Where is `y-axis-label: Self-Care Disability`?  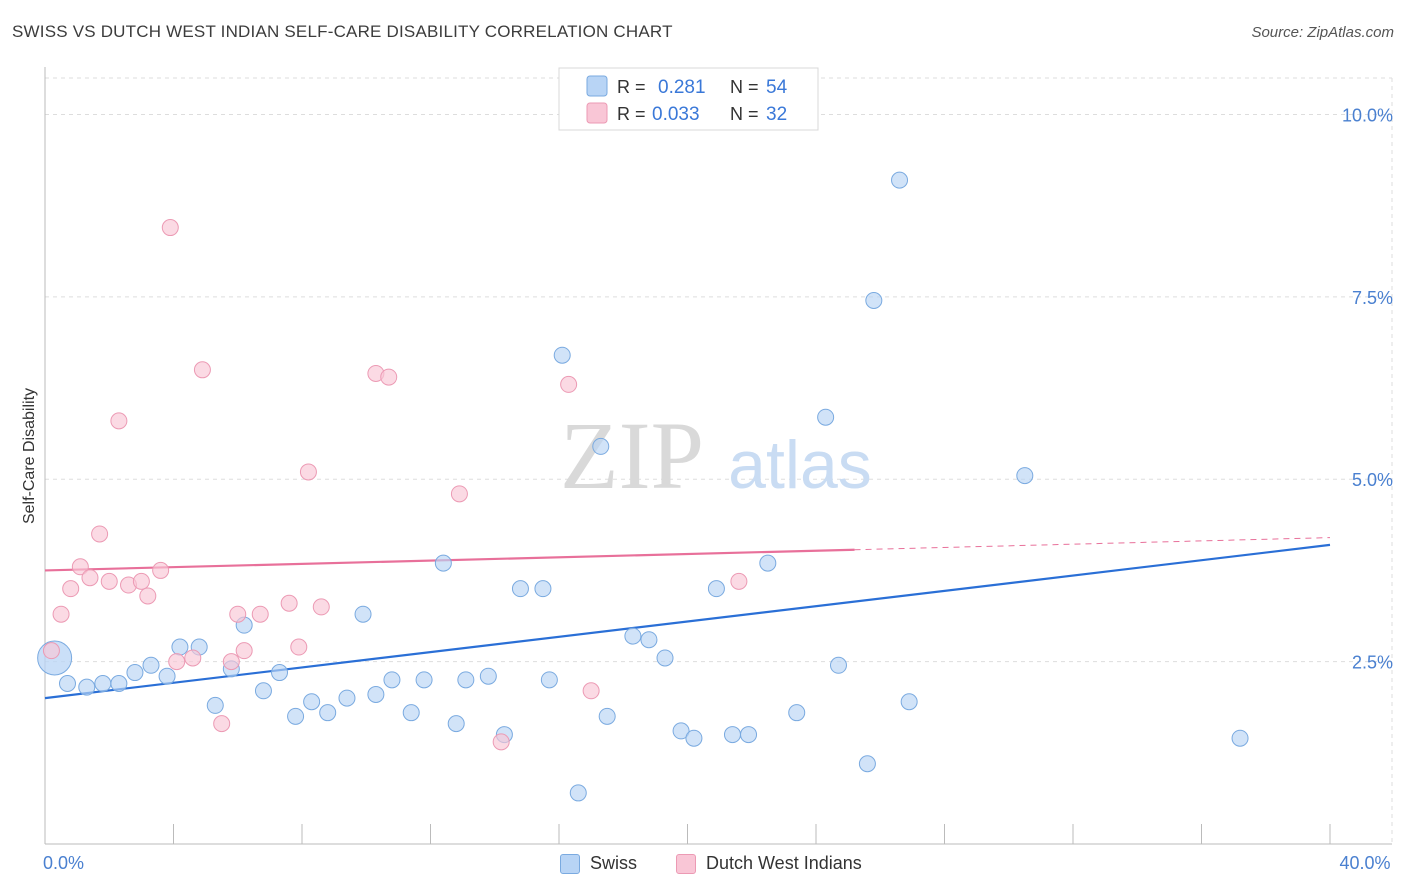
y-axis-label: Self-Care Disability is located at coordinates (29, 456).